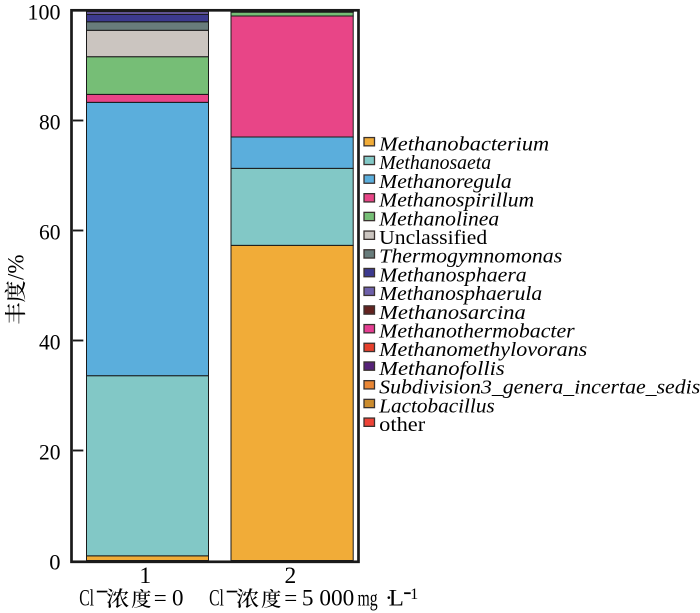  Describe the element at coordinates (460, 294) in the screenshot. I see `svg-text: Methanosphaerula` at that location.